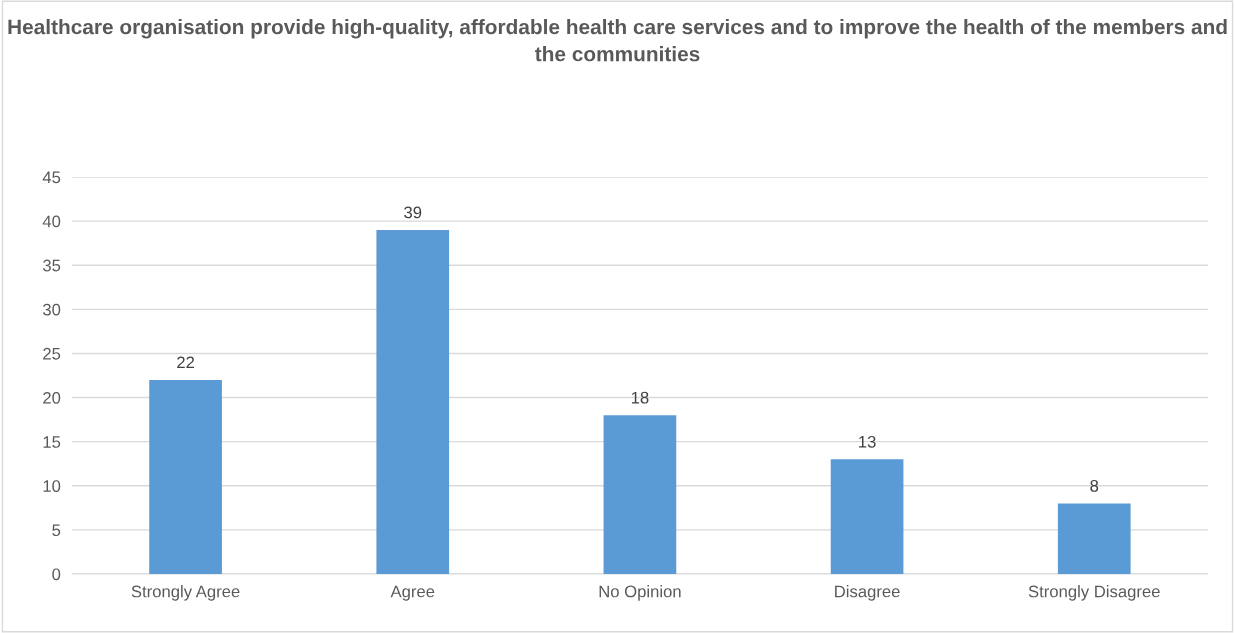 The height and width of the screenshot is (633, 1235). Describe the element at coordinates (186, 362) in the screenshot. I see `data-label: 22` at that location.